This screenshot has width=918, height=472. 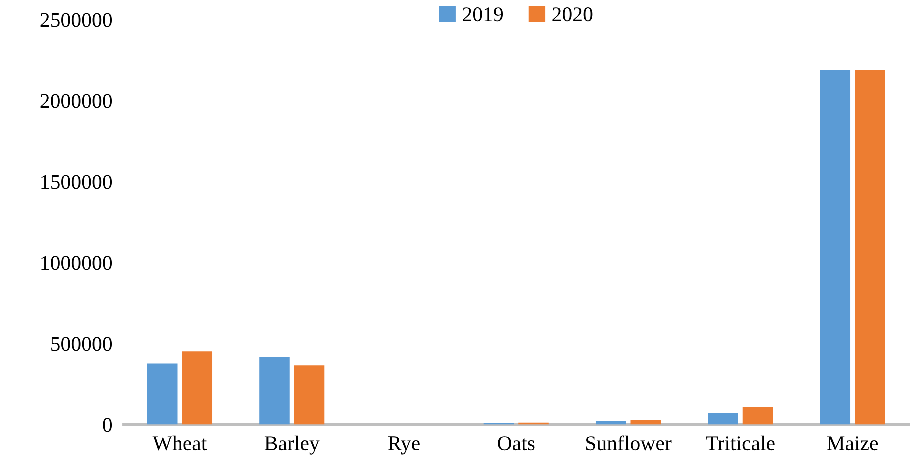 I want to click on y-tick-label: 2000000, so click(x=76, y=101).